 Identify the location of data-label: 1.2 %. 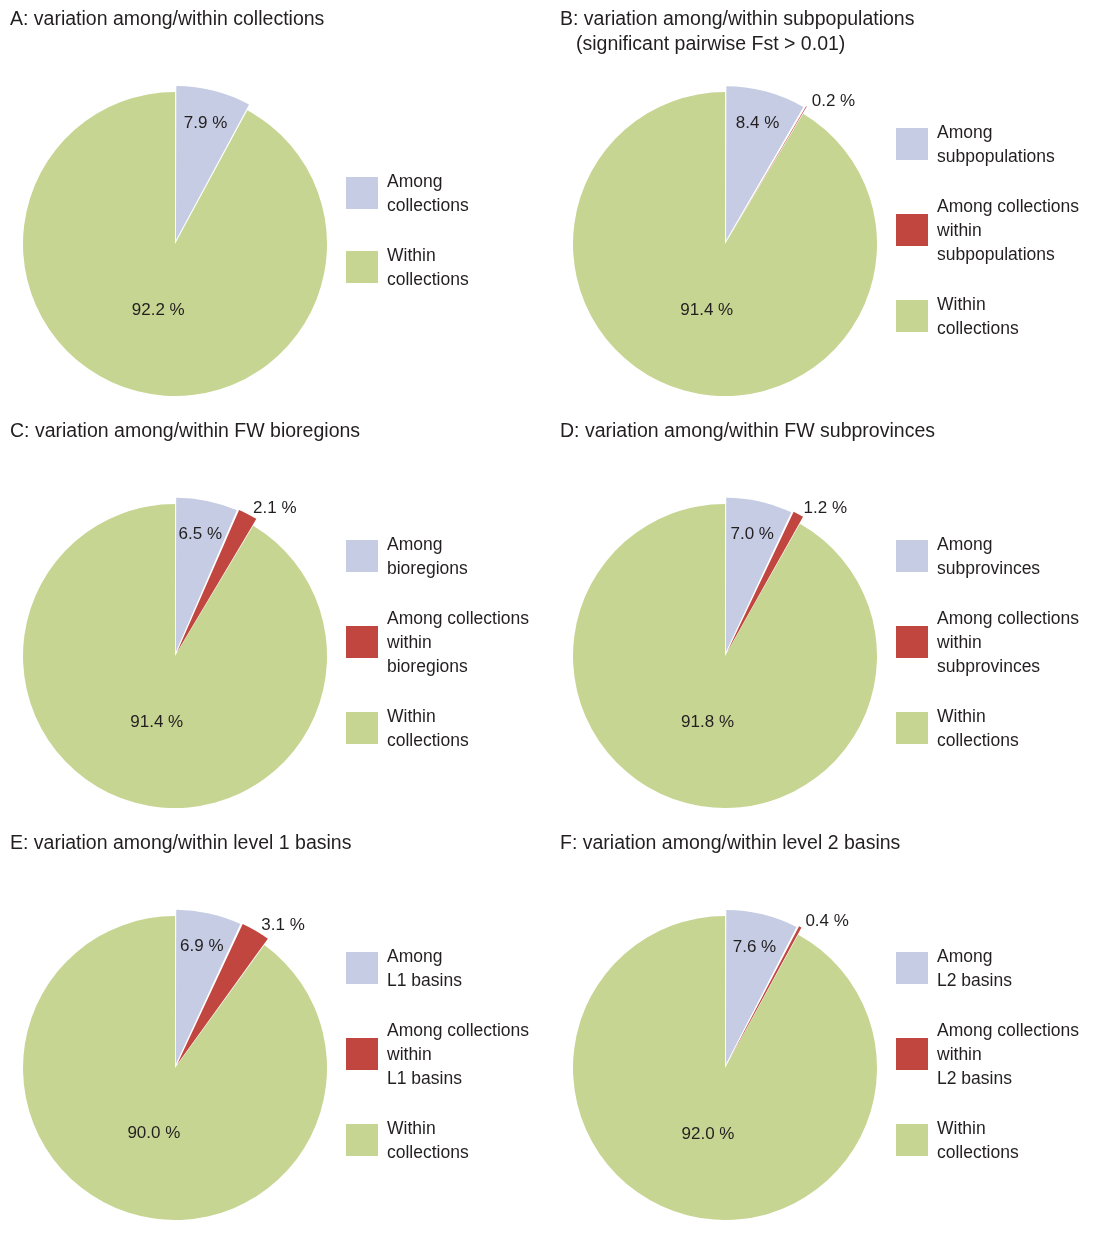
(825, 508).